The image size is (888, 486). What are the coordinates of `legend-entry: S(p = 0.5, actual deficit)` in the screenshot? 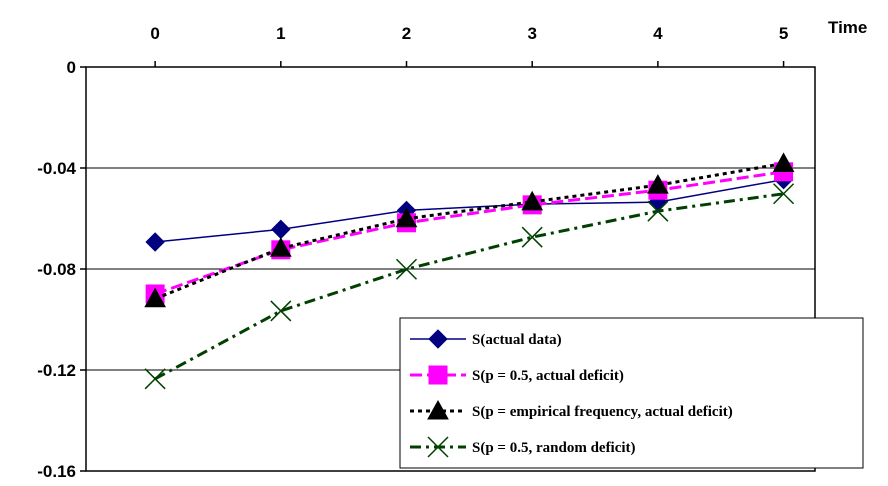 It's located at (517, 375).